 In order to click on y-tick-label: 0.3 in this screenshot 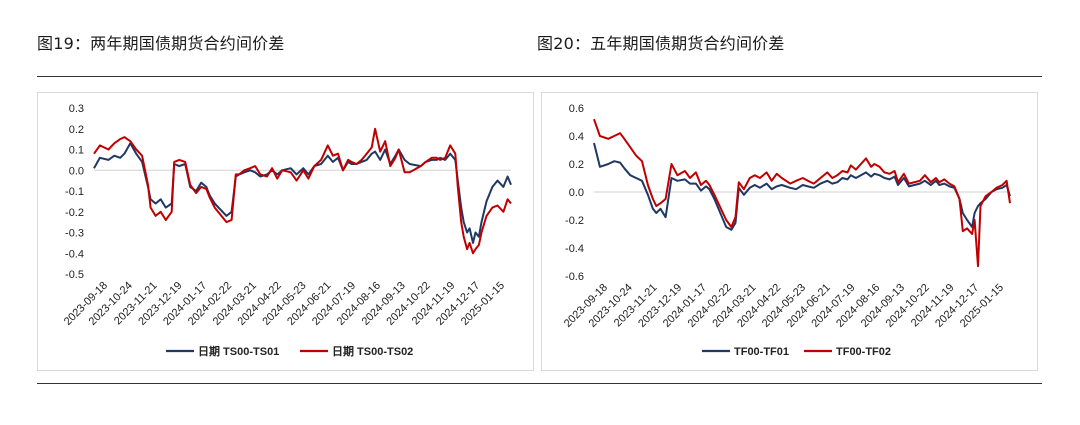, I will do `click(76, 109)`.